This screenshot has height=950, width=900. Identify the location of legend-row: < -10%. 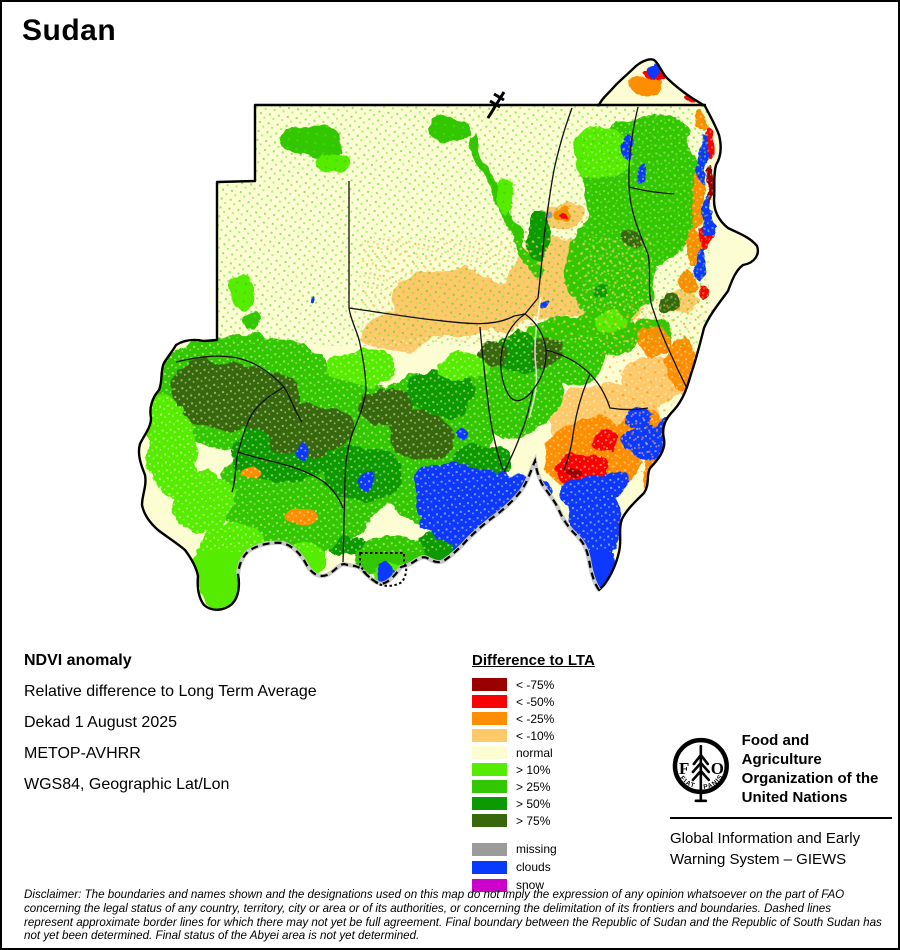
(533, 735).